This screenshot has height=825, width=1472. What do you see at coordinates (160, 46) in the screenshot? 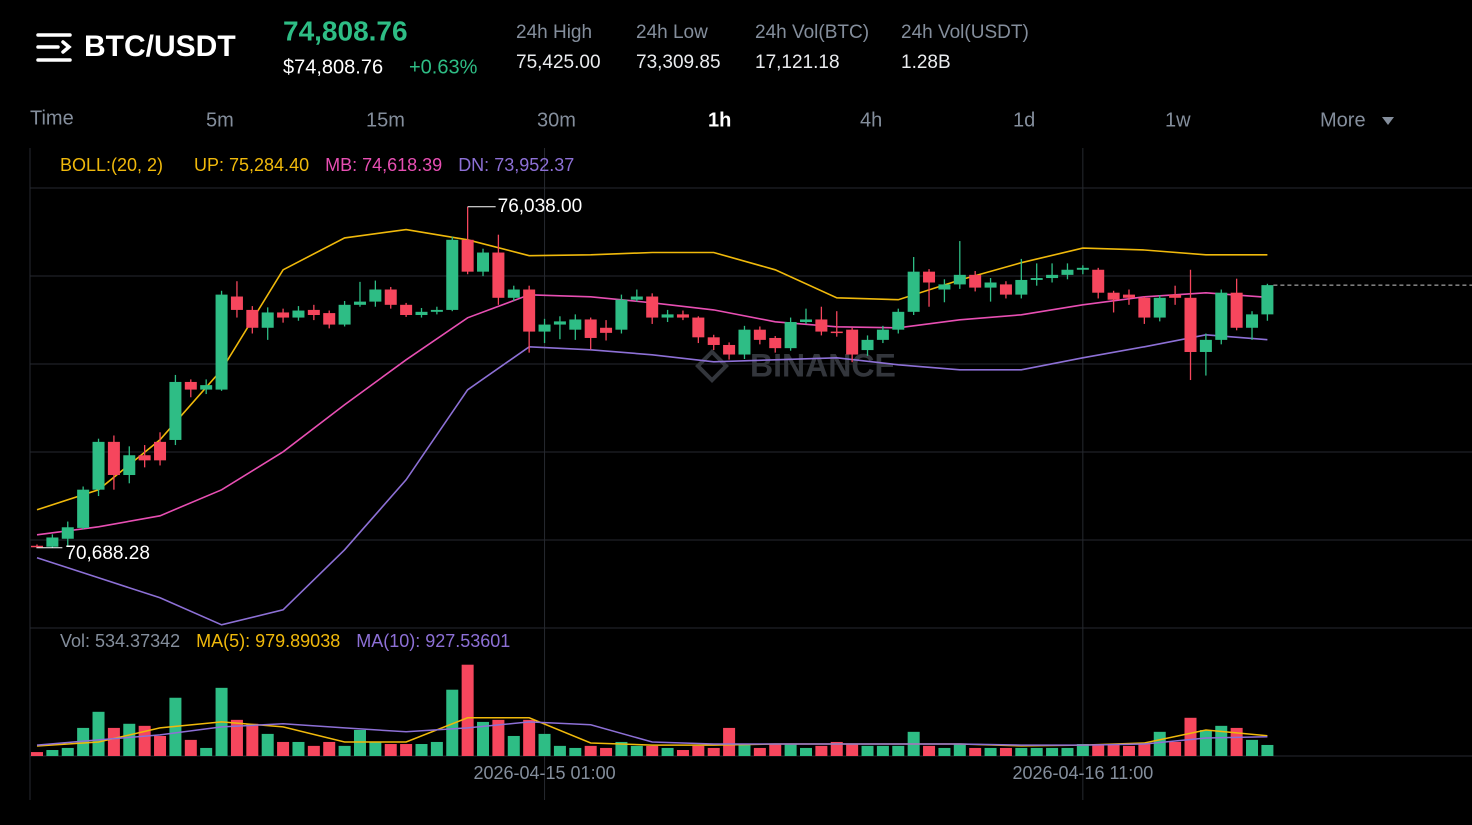
I see `symbol: BTC/USDT` at bounding box center [160, 46].